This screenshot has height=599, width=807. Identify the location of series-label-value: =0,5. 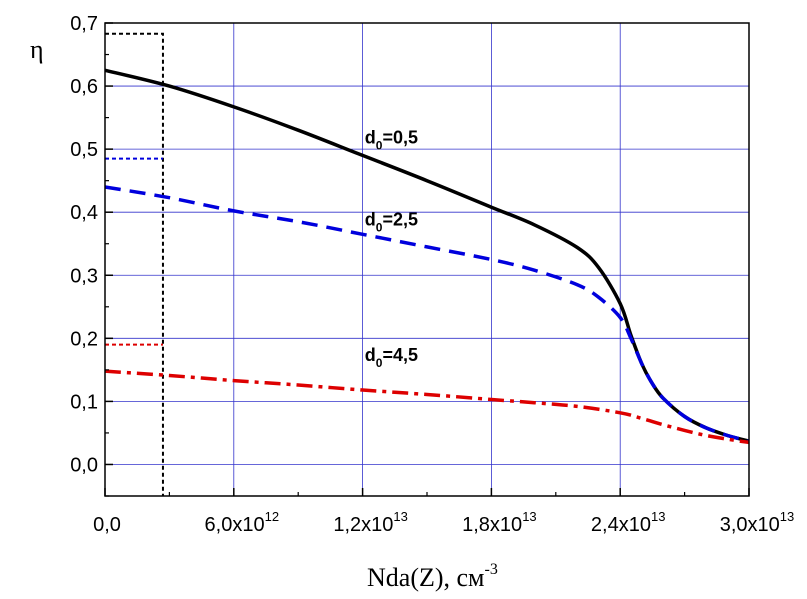
(400, 138).